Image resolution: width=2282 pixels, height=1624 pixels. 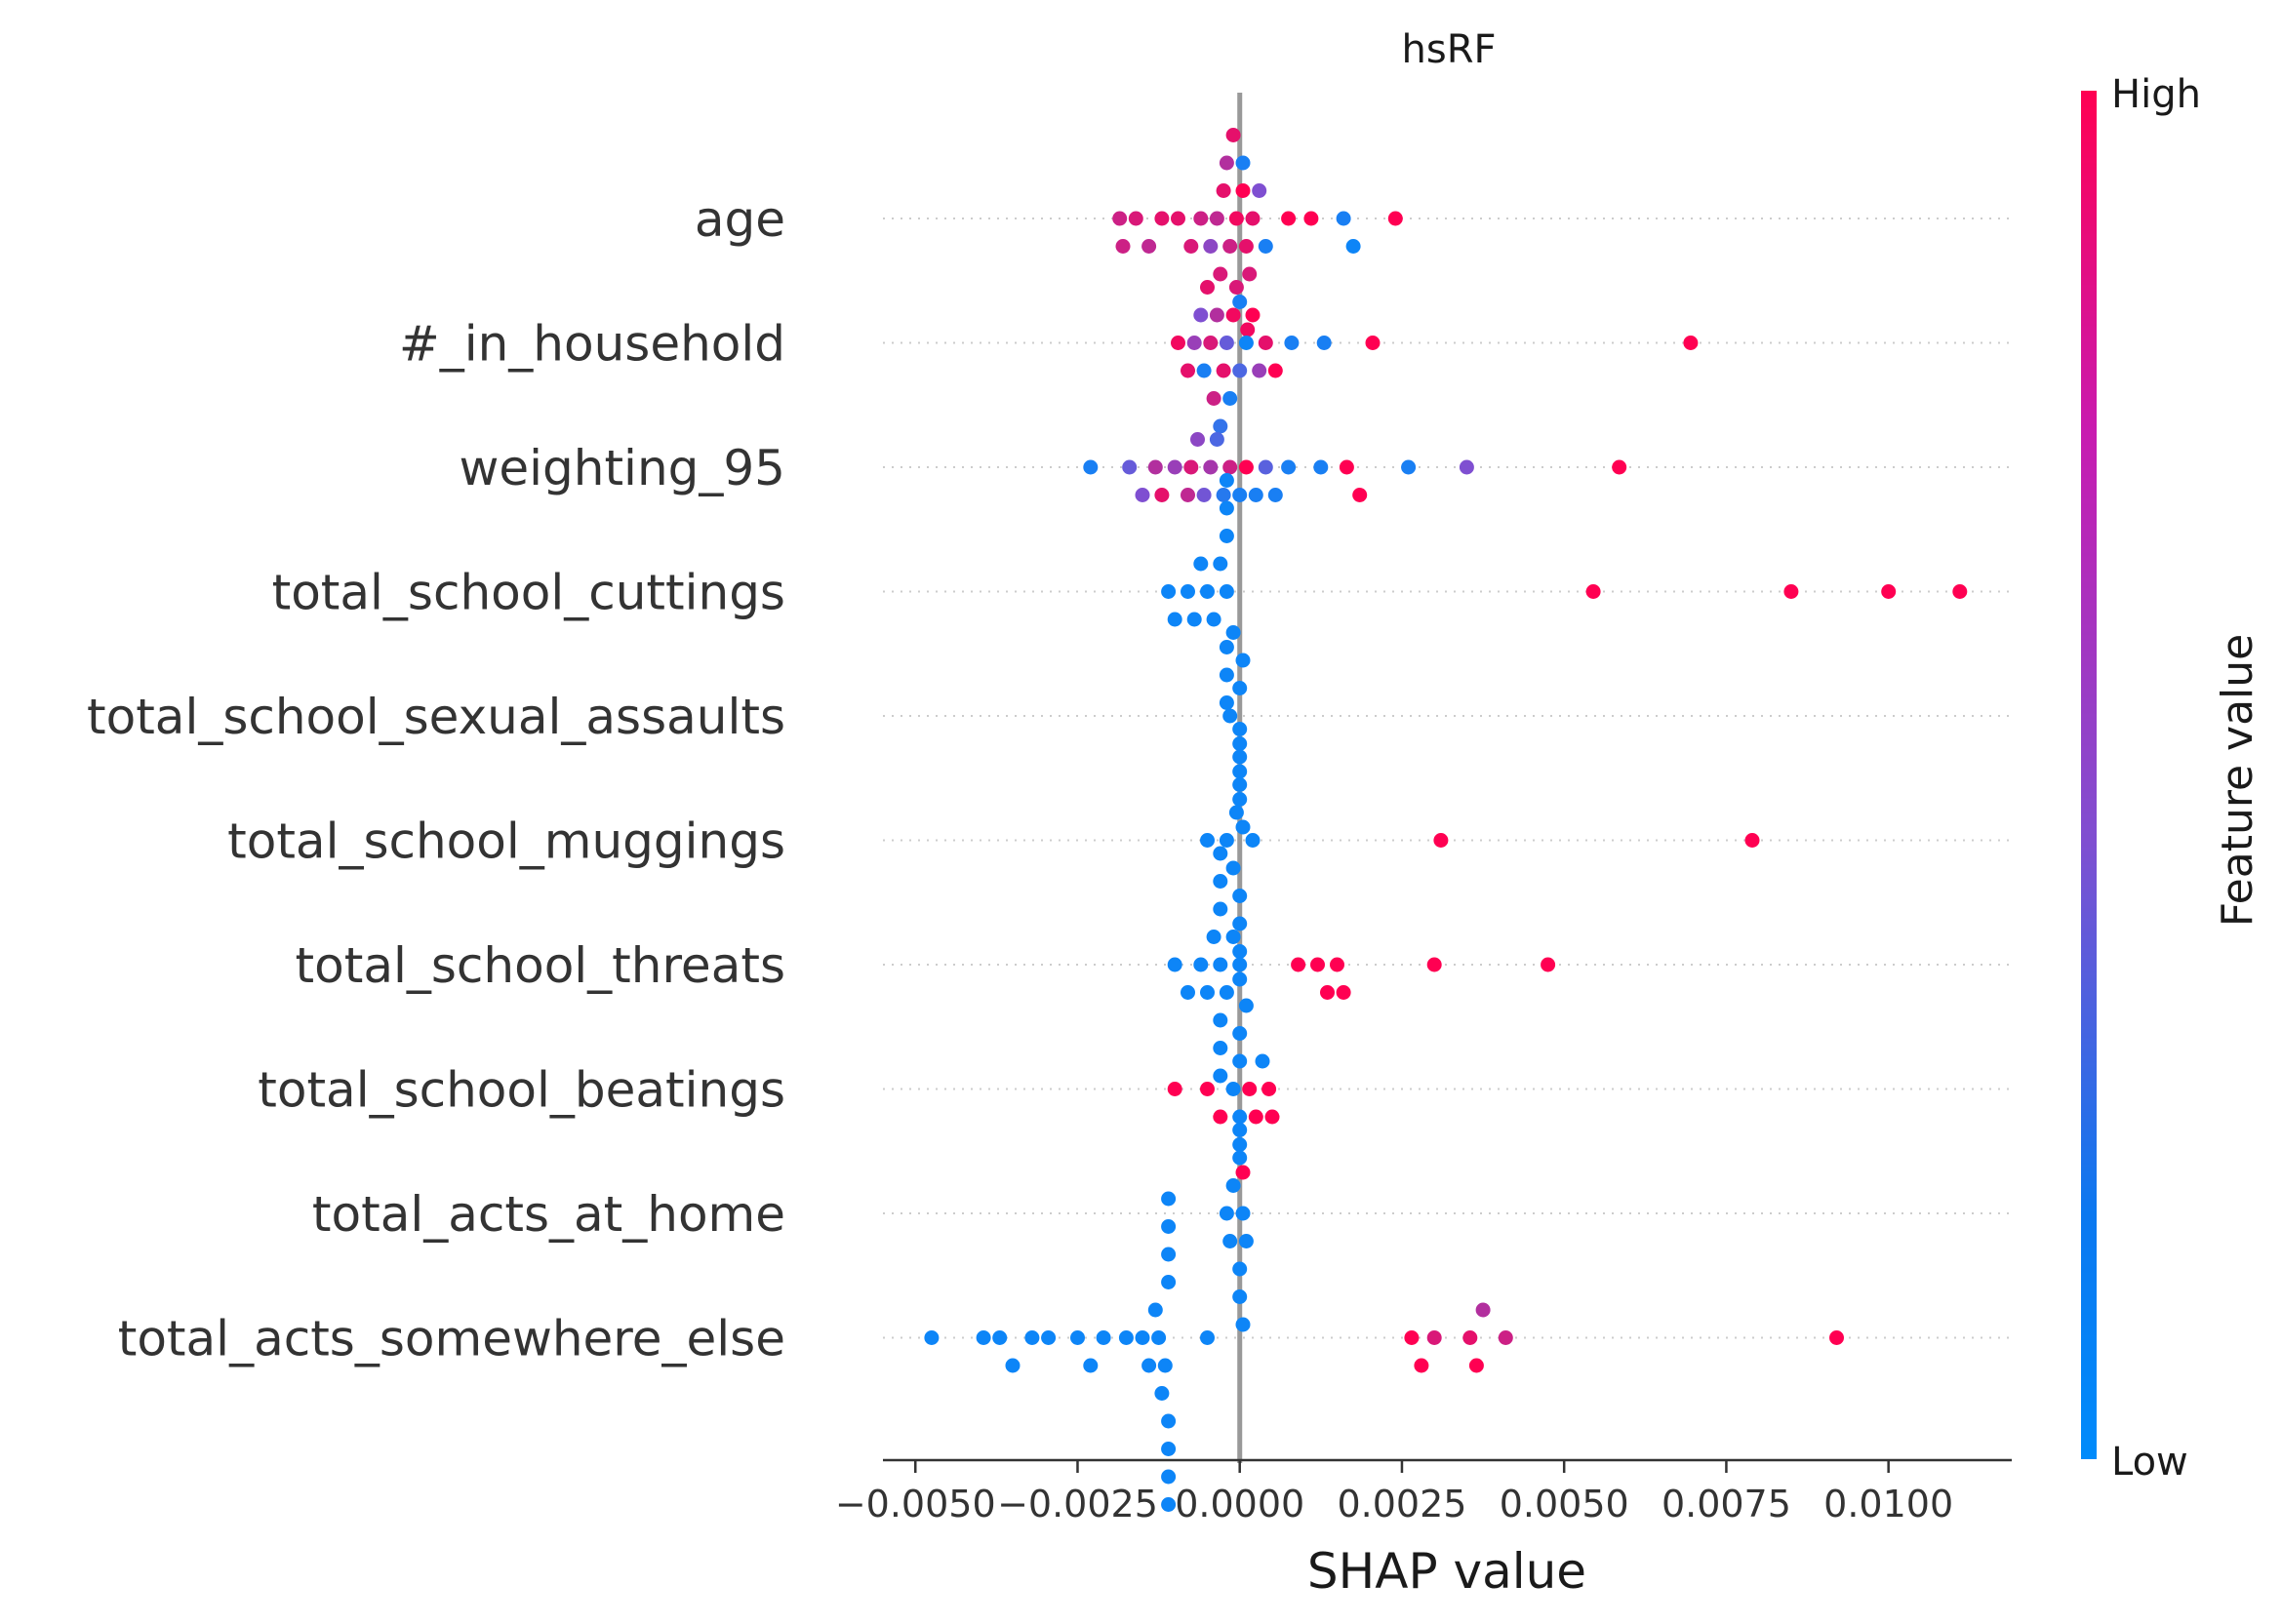 I want to click on feature-label: total_school_cuttings, so click(x=529, y=593).